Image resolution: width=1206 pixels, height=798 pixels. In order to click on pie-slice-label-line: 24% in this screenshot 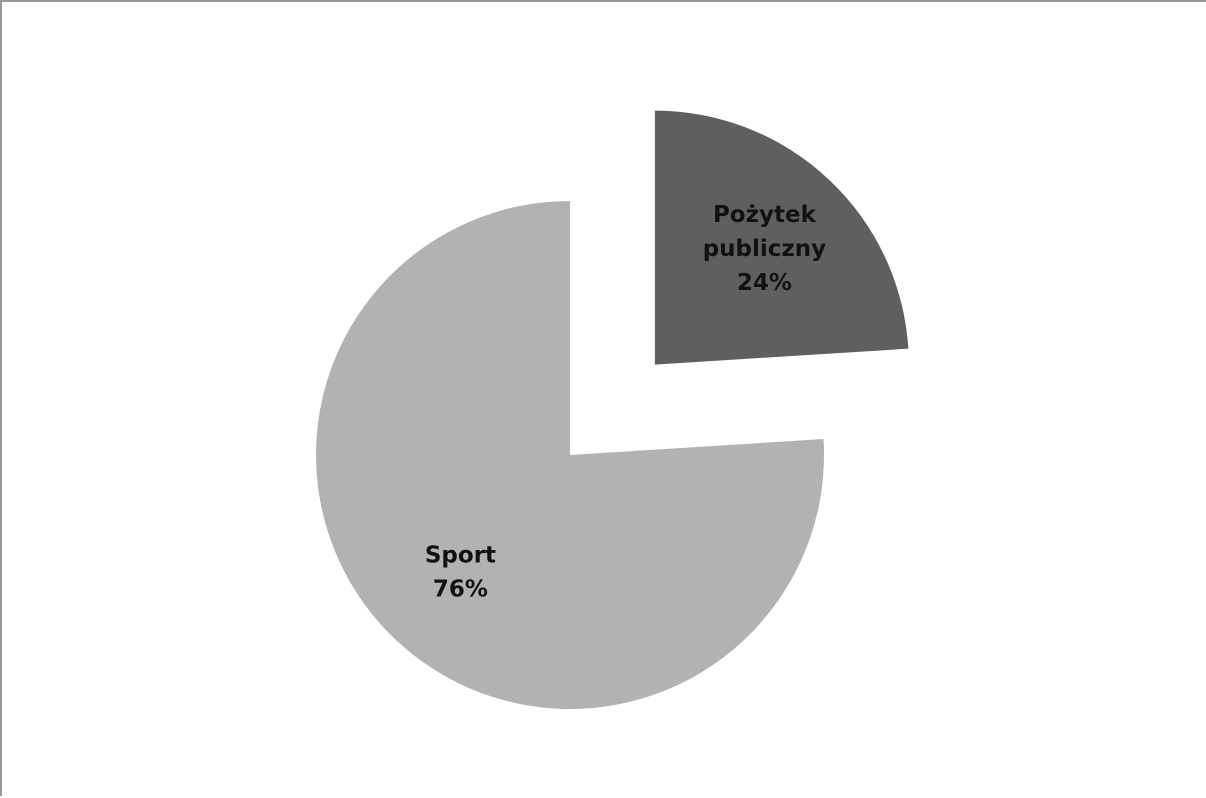, I will do `click(764, 283)`.